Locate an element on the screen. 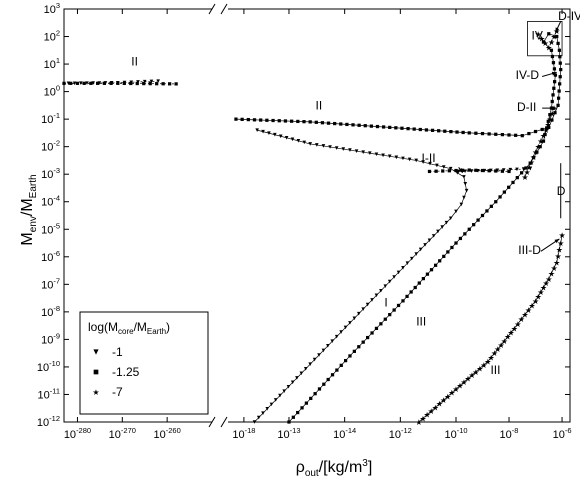 The height and width of the screenshot is (483, 580). annotation: IV-D is located at coordinates (528, 75).